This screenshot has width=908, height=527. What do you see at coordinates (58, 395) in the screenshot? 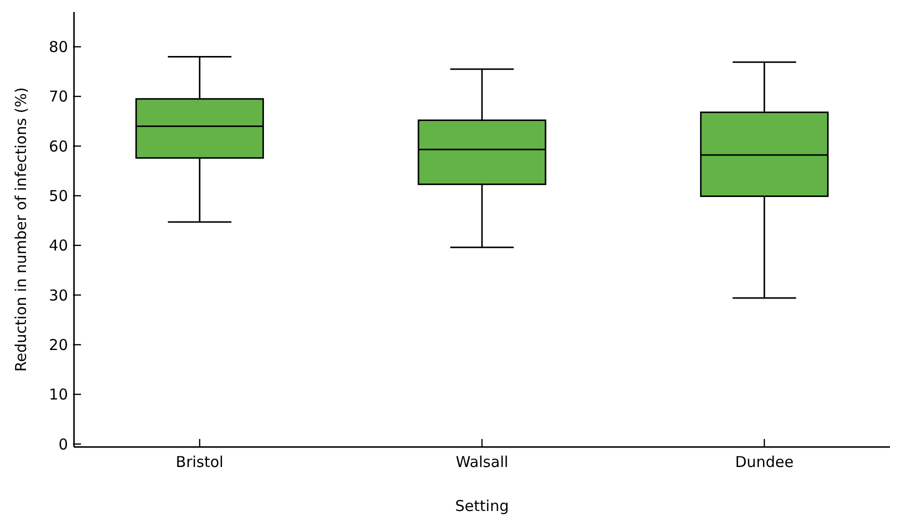
I see `y-tick-label: 10` at bounding box center [58, 395].